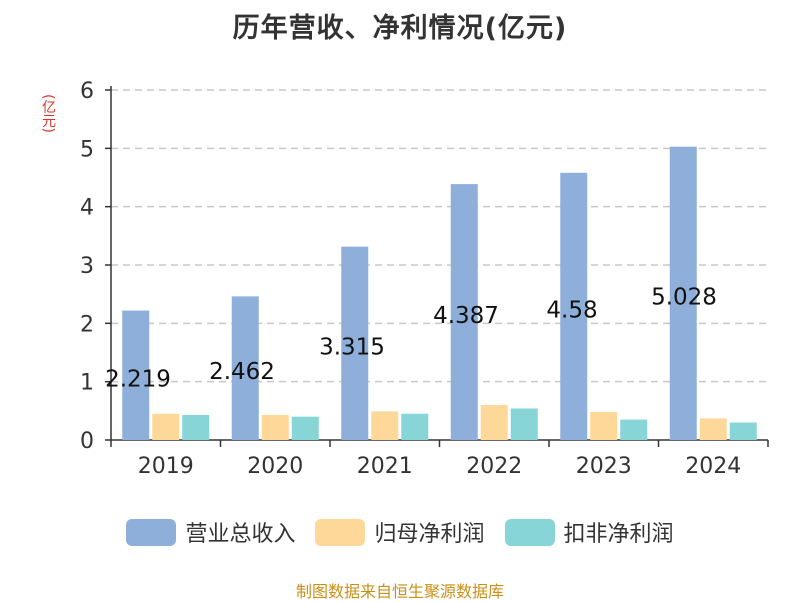  I want to click on legend-item-deducted-profit: 扣非净利润, so click(589, 532).